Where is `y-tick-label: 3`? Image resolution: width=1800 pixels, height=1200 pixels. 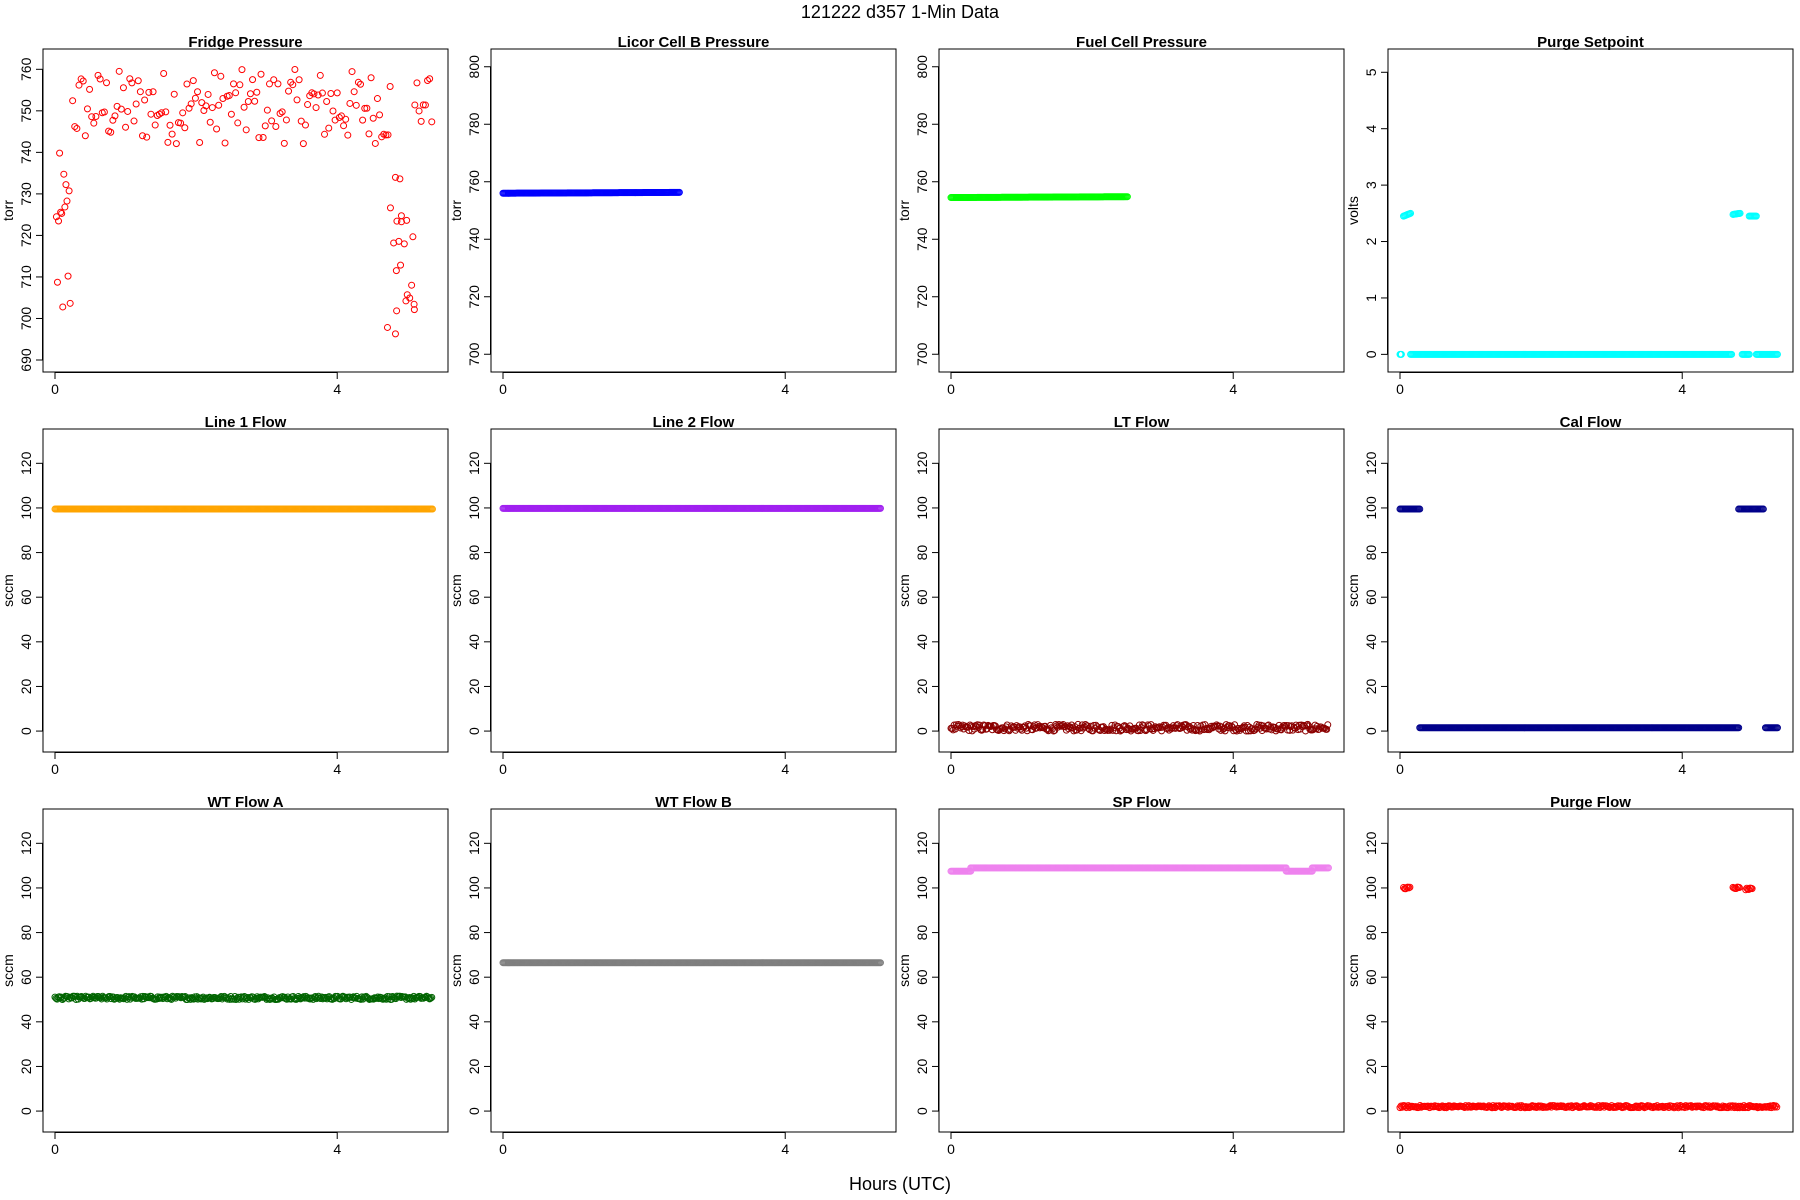 y-tick-label: 3 is located at coordinates (1371, 185).